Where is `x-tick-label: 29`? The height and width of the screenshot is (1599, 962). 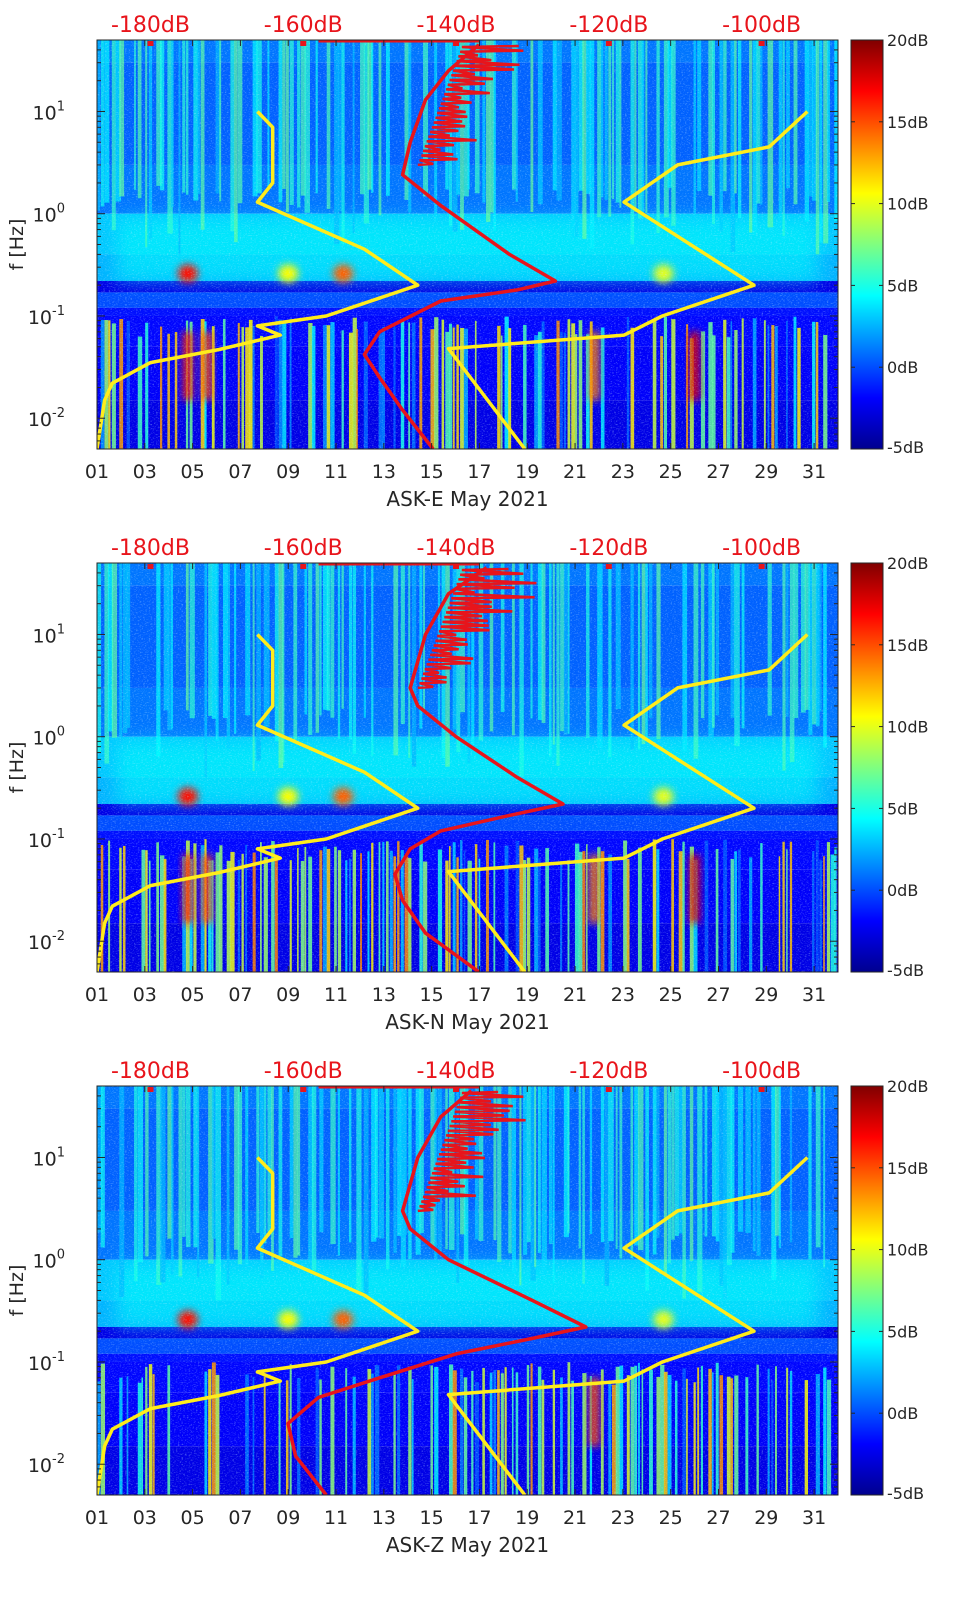
x-tick-label: 29 is located at coordinates (766, 1518).